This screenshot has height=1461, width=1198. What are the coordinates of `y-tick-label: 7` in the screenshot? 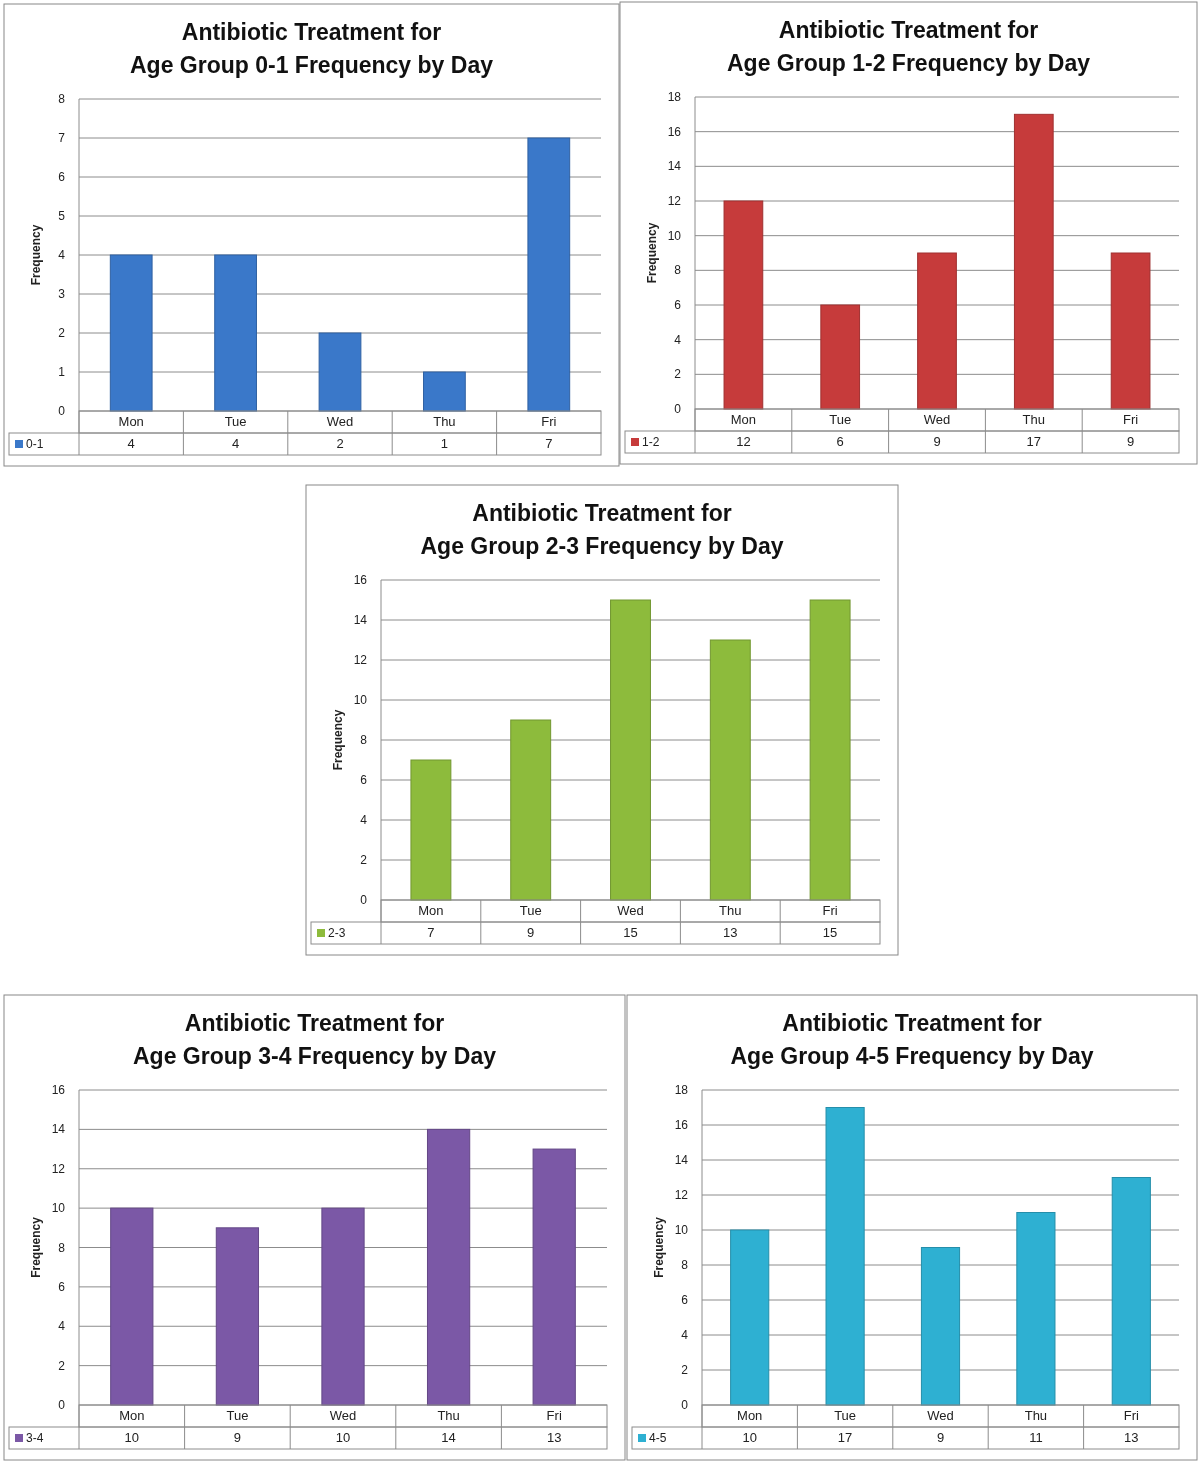 It's located at (62, 138).